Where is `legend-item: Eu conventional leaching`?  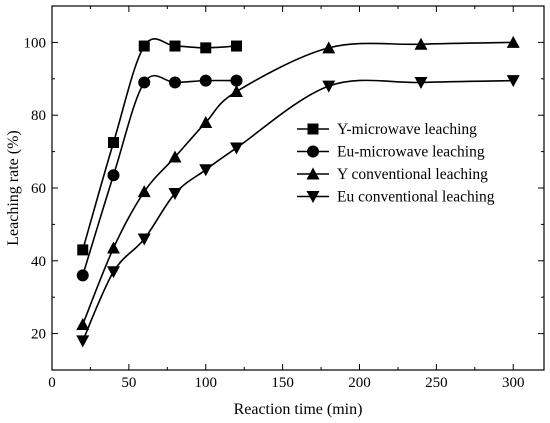 legend-item: Eu conventional leaching is located at coordinates (396, 197).